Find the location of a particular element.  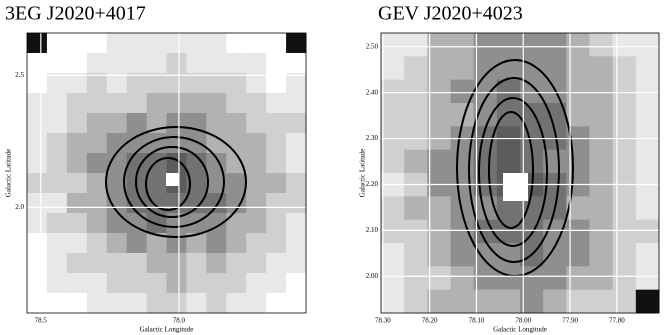

y-tick-label: 2.40 is located at coordinates (372, 92).